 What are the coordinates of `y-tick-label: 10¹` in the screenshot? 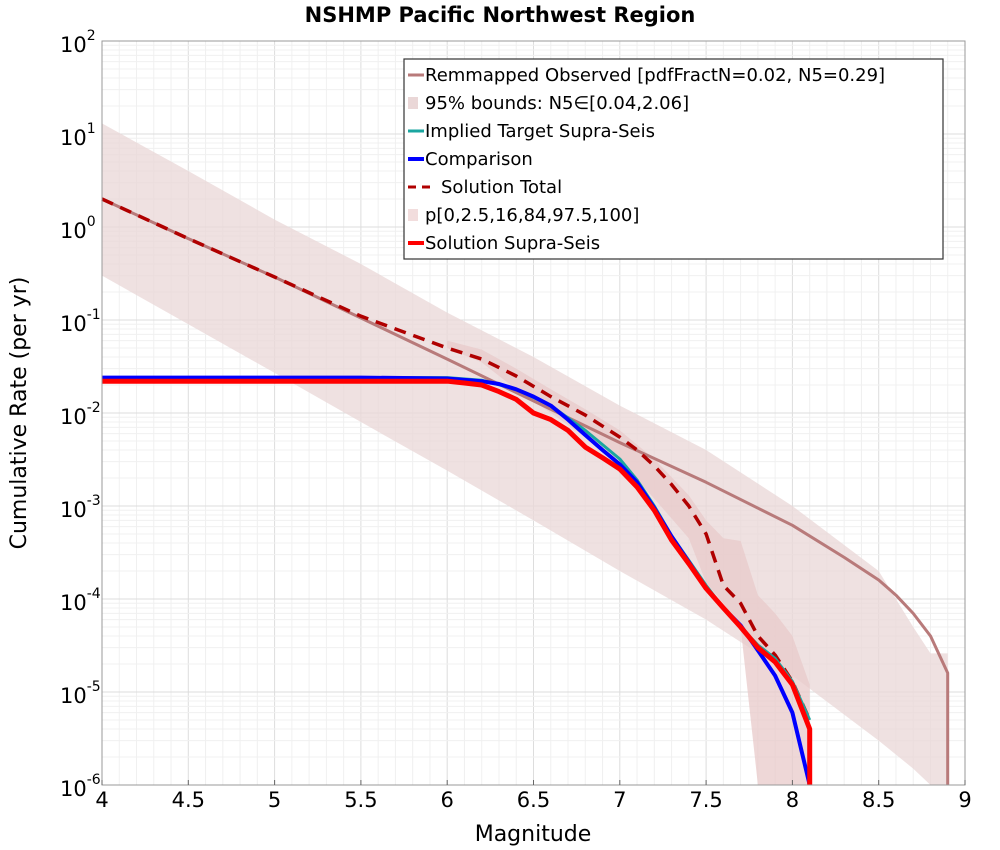 It's located at (78, 135).